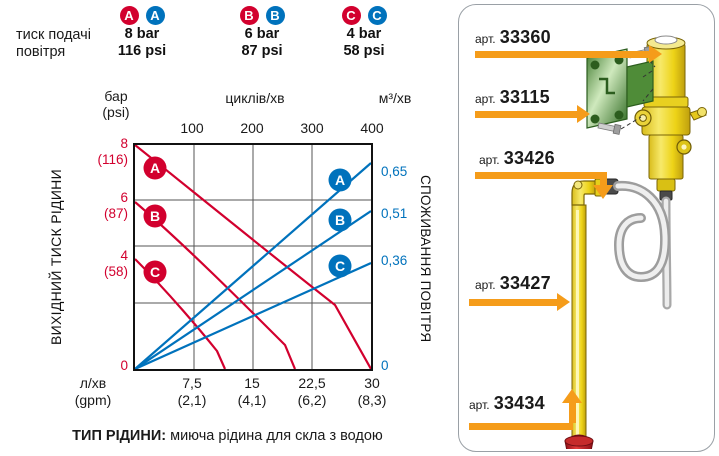 This screenshot has height=456, width=719. What do you see at coordinates (364, 51) in the screenshot?
I see `legend-psi-c: 58 psi` at bounding box center [364, 51].